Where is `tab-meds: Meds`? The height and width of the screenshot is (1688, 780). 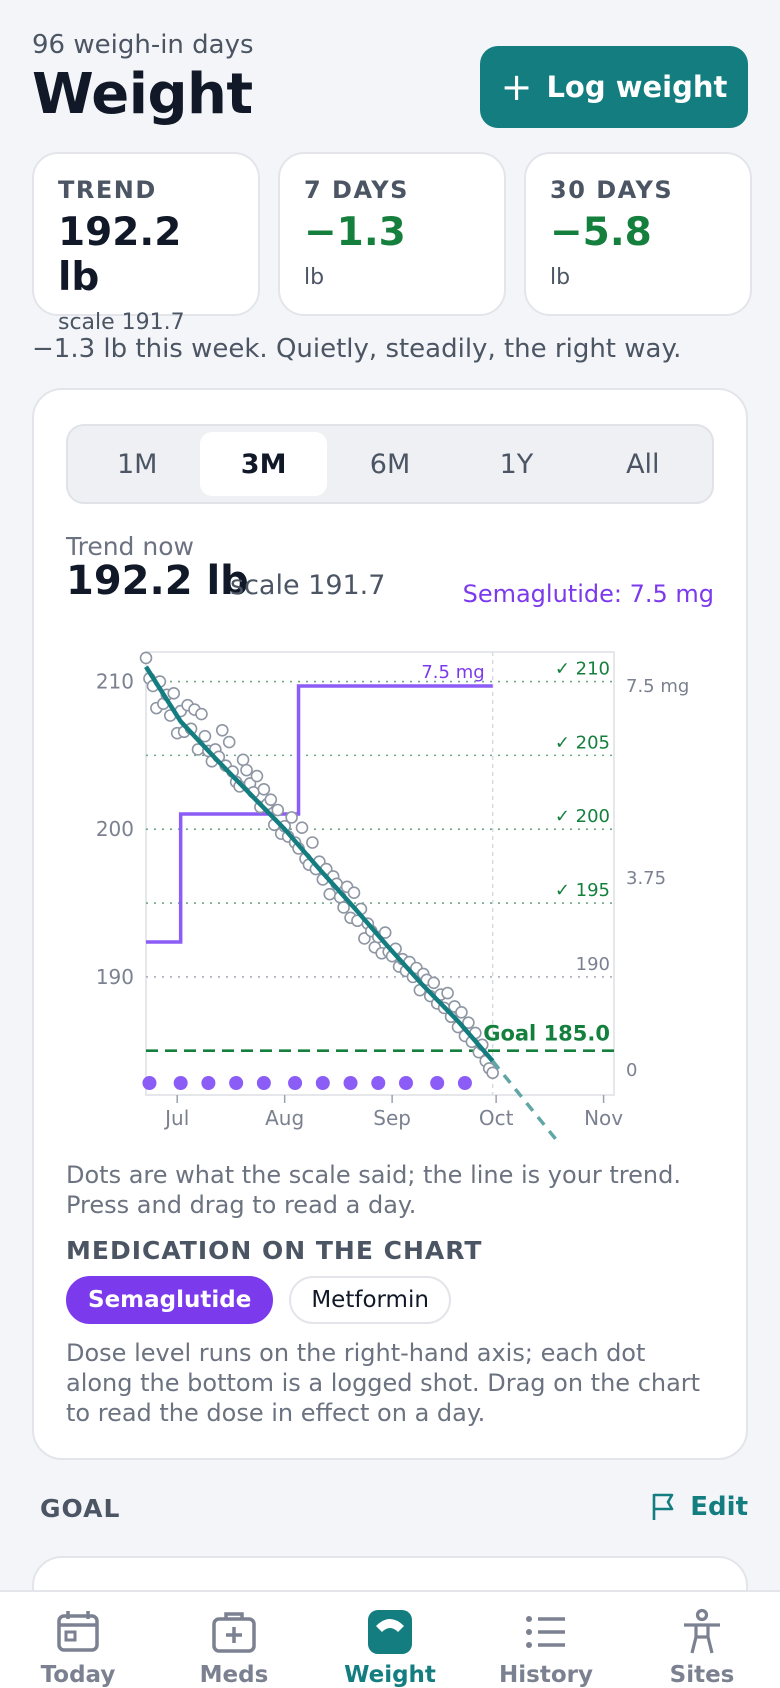 tab-meds: Meds is located at coordinates (234, 1640).